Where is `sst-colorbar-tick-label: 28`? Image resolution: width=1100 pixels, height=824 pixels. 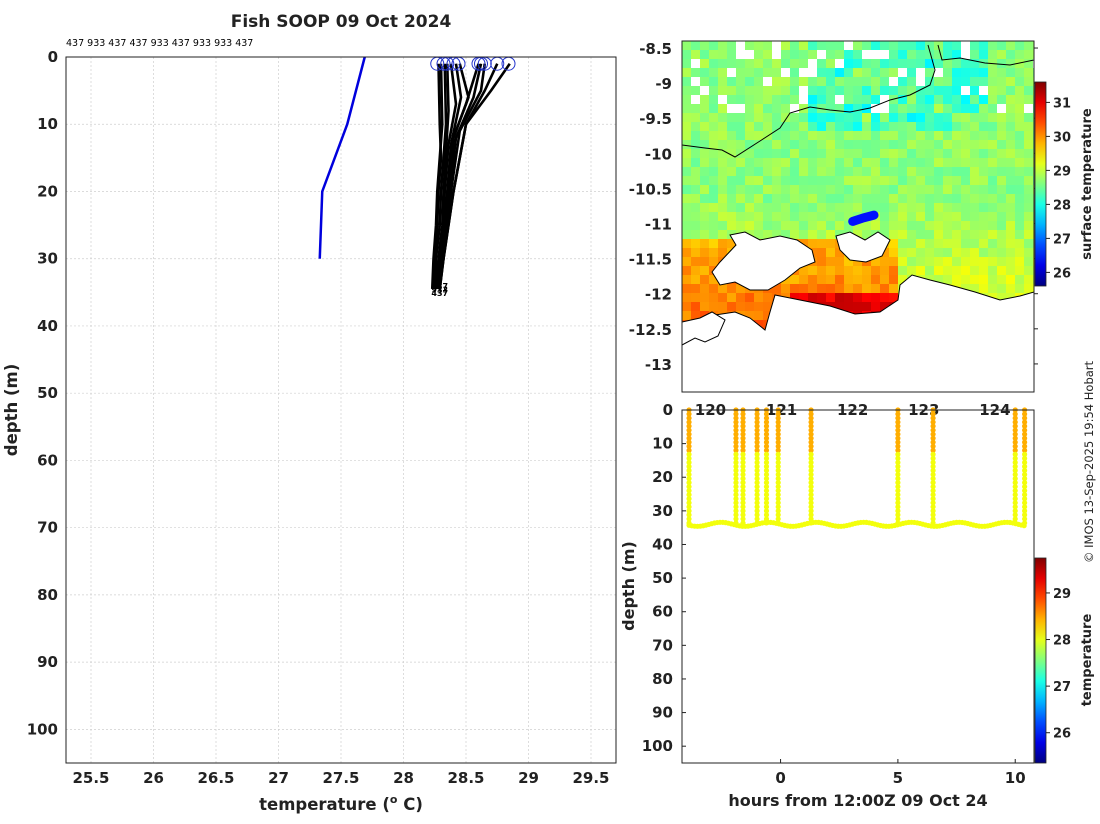
sst-colorbar-tick-label: 28 is located at coordinates (1062, 205).